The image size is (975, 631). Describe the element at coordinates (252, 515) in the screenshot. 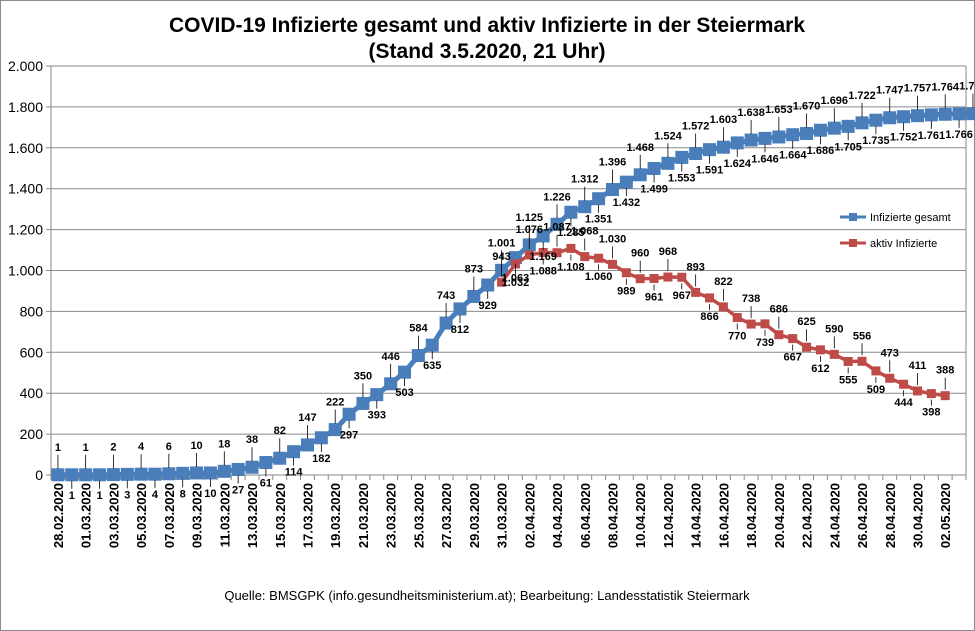

I see `x-tick-label: 13.03.2020` at that location.